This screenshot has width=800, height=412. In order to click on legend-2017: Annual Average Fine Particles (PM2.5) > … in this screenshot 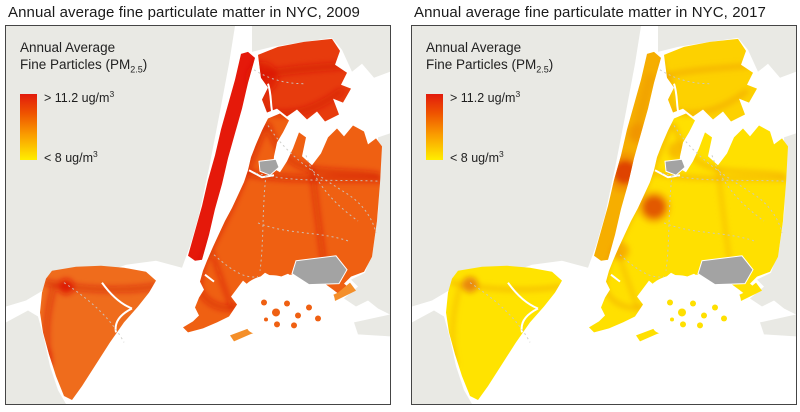, I will do `click(489, 102)`.